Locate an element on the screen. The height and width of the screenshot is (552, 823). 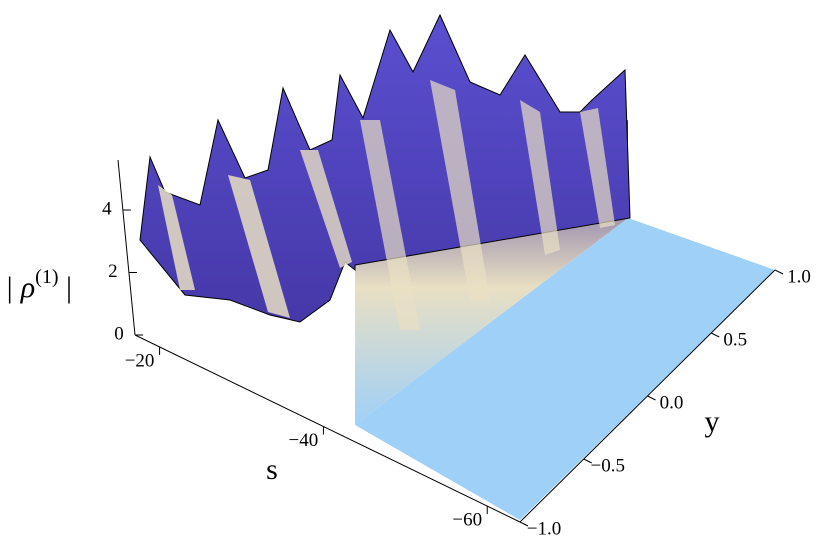
y-tick-label: −0.5 is located at coordinates (608, 465).